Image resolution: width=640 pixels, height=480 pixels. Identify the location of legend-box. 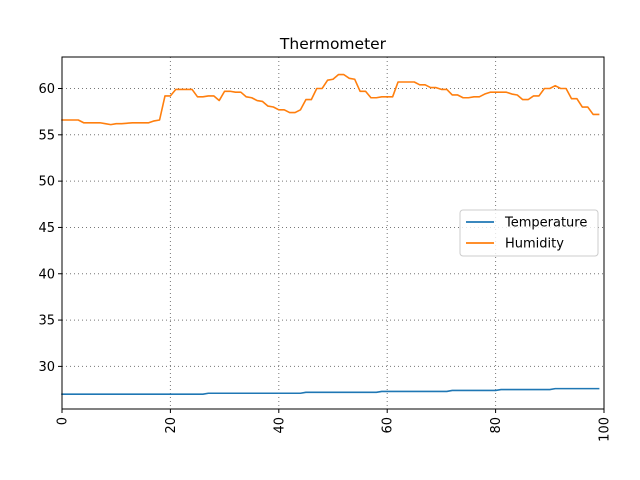
(529, 233).